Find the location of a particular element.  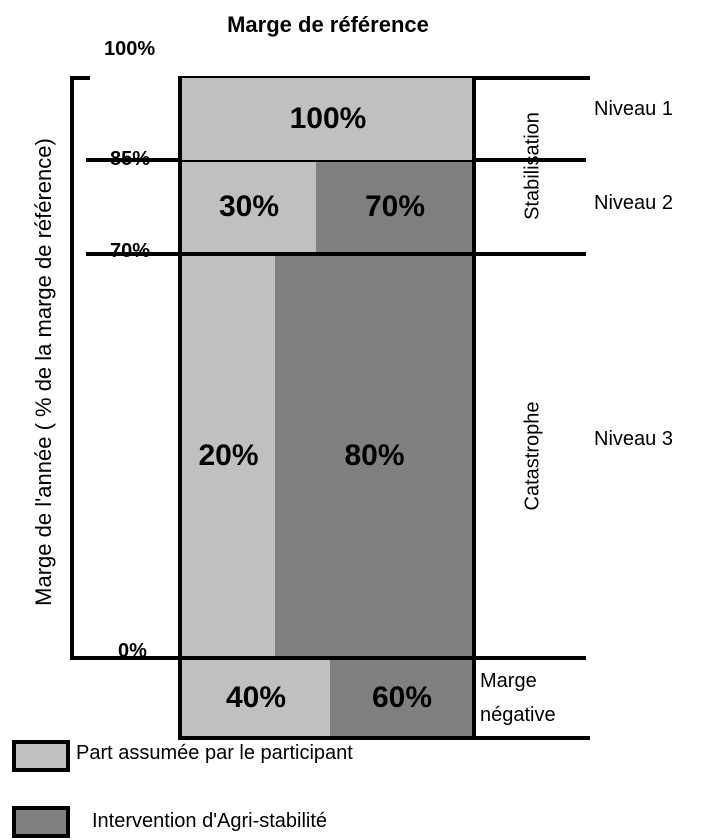

y-axis-bracket-line is located at coordinates (72, 368).